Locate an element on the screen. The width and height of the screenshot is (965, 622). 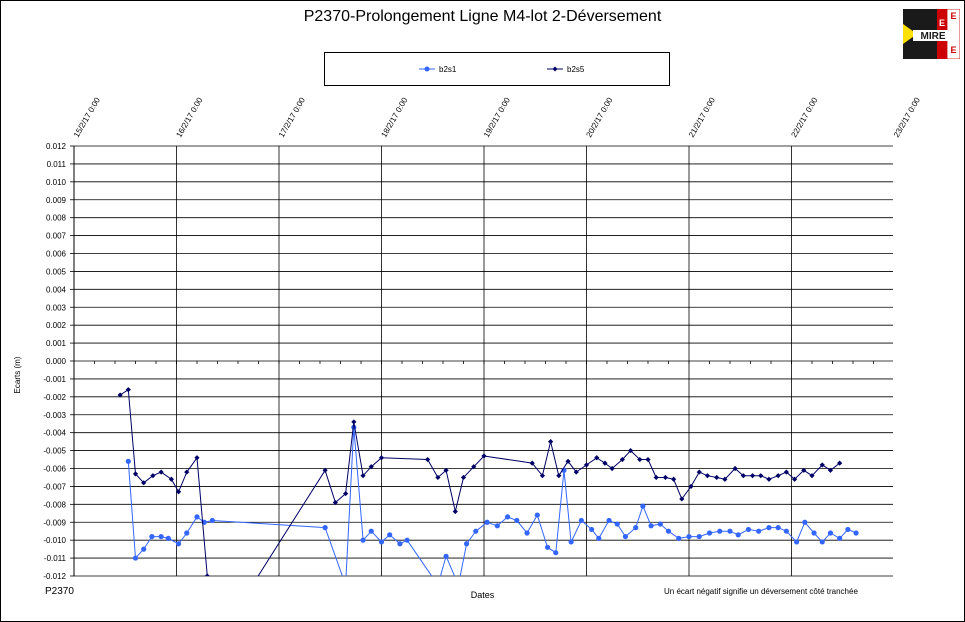
x-tick-label: 20/2/17 0:00 is located at coordinates (599, 117).